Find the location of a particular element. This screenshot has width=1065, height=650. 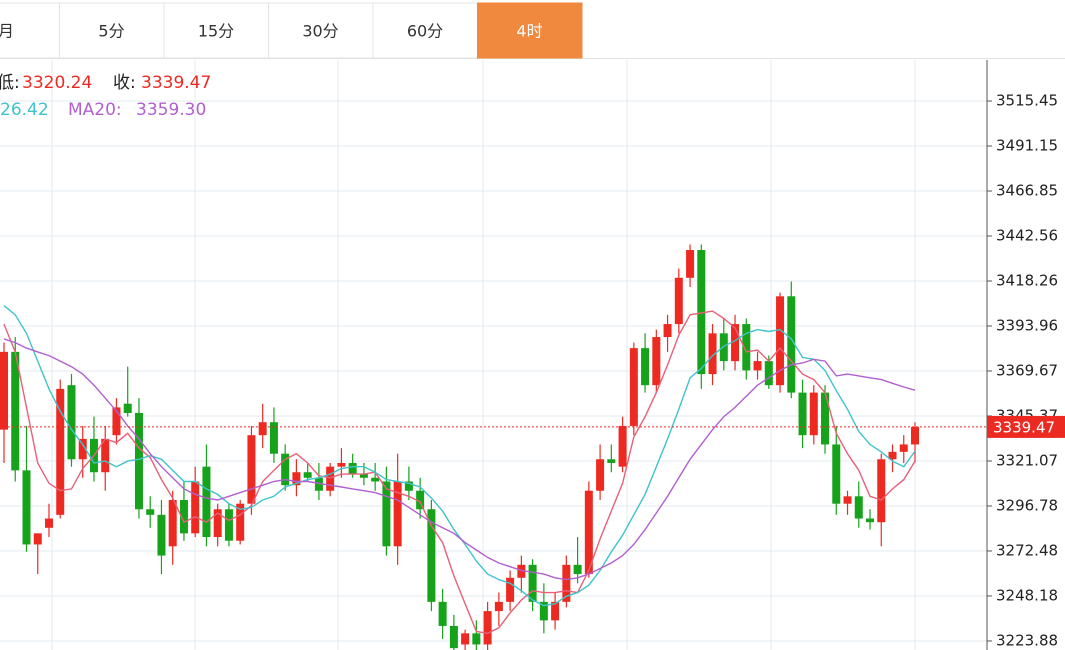

tab-label: 30分 is located at coordinates (320, 31).